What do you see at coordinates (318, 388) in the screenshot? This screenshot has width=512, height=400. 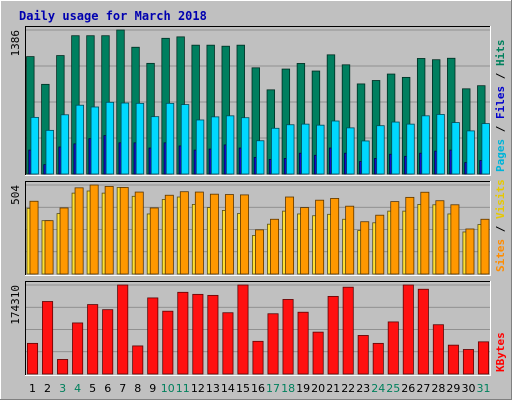 I see `x-tick-label: 20` at bounding box center [318, 388].